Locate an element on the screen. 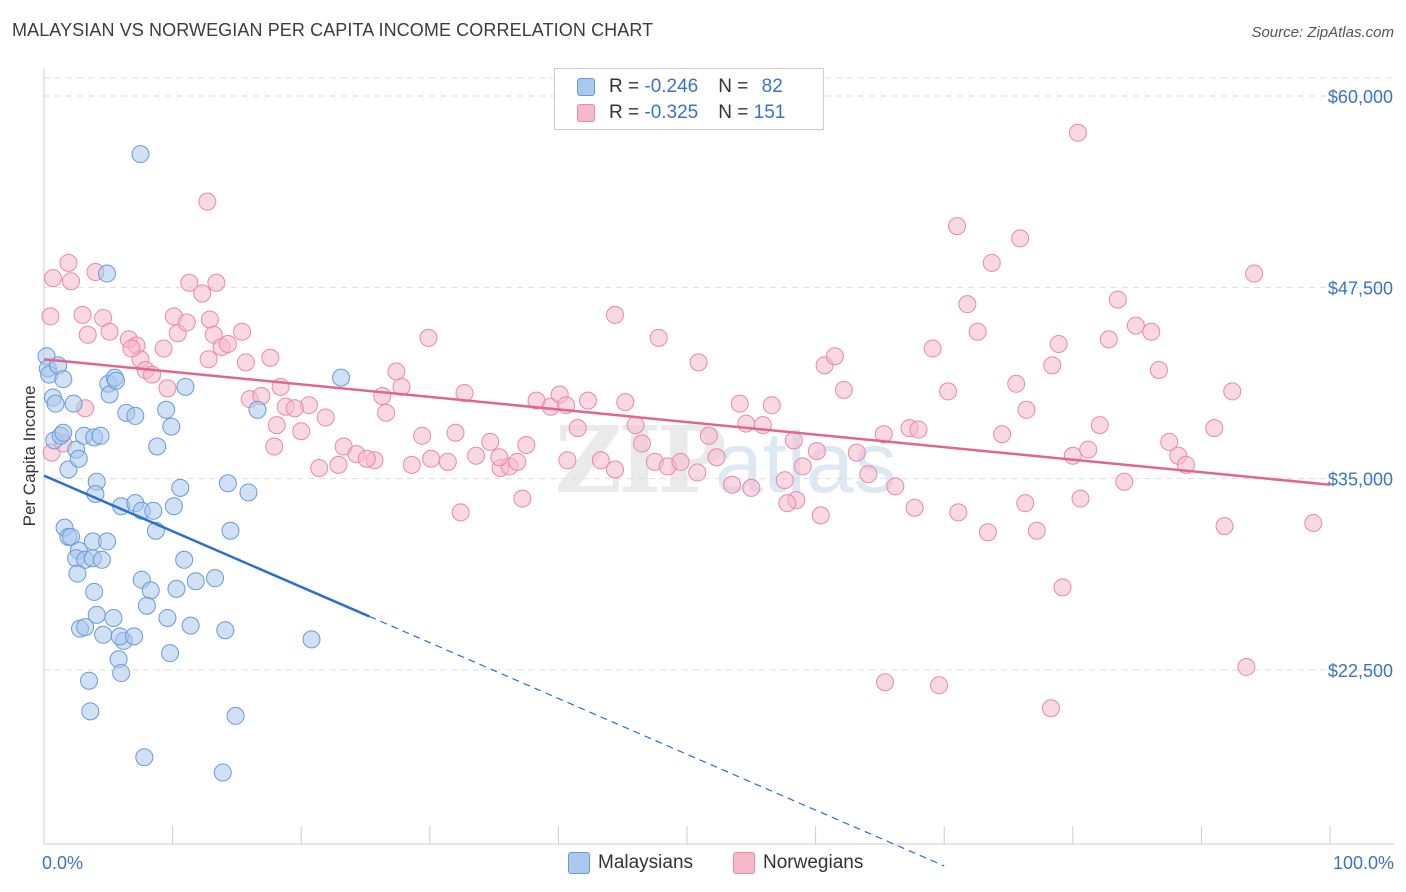 The width and height of the screenshot is (1406, 892). legend-row-malaysians: R = -0.246 N = 82 is located at coordinates (680, 87).